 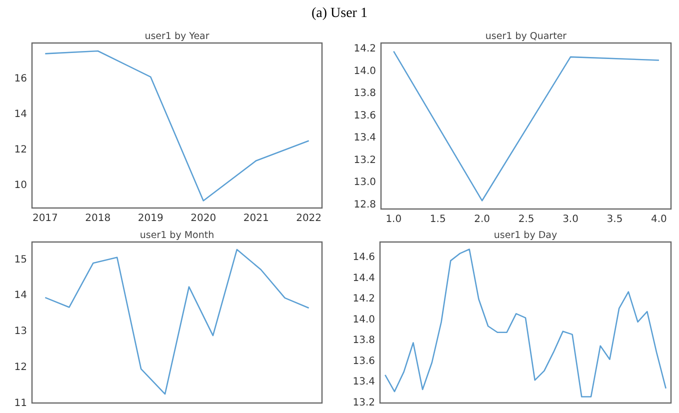 What do you see at coordinates (526, 219) in the screenshot?
I see `x-tick-label: 2.5` at bounding box center [526, 219].